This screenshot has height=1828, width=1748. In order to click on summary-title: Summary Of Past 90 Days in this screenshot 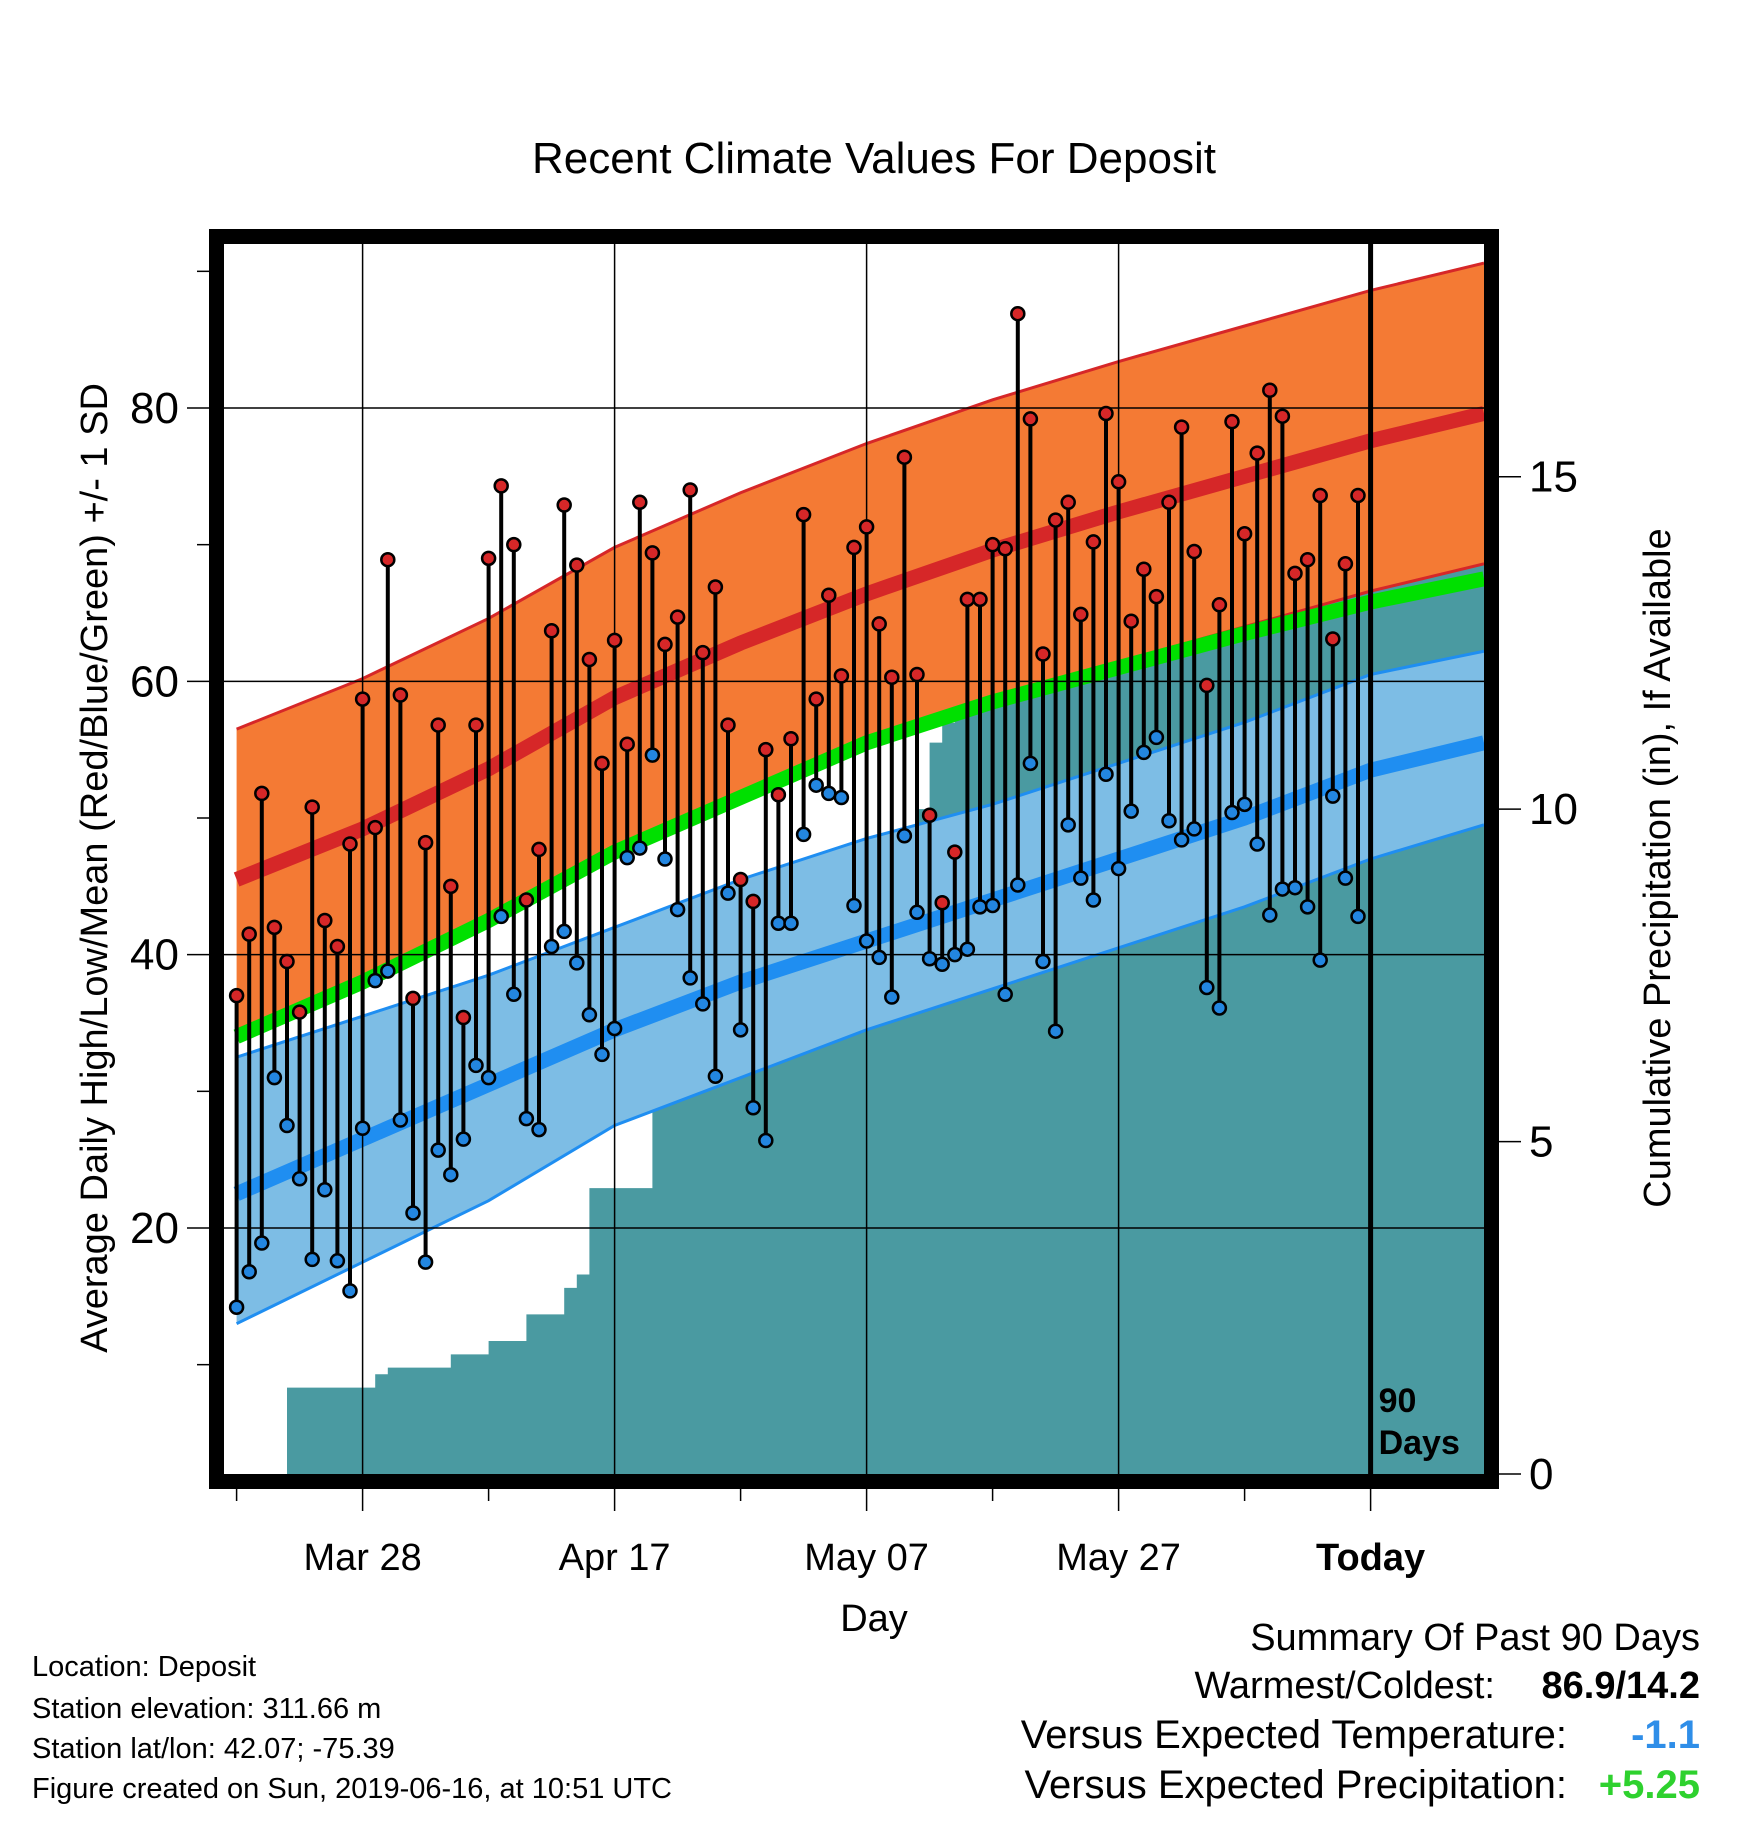, I will do `click(1475, 1638)`.